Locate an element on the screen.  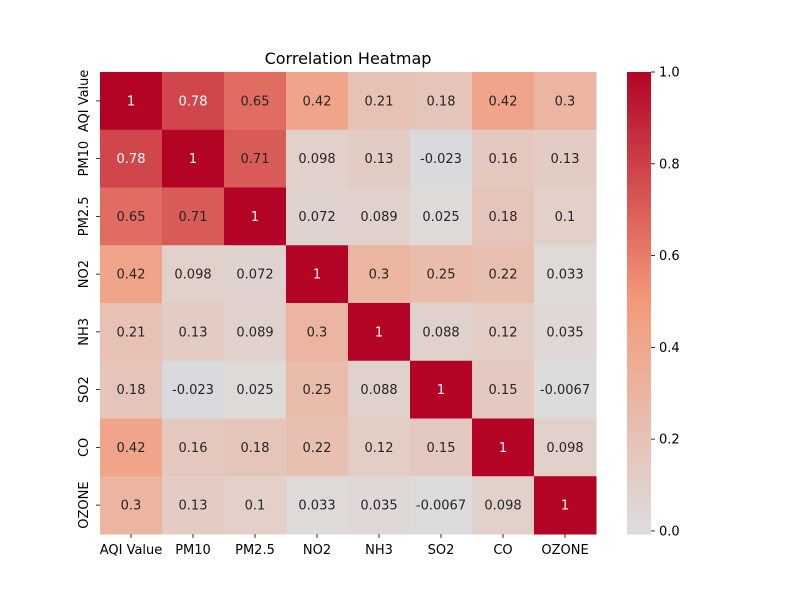
cell-value-label: -0.023 is located at coordinates (441, 159).